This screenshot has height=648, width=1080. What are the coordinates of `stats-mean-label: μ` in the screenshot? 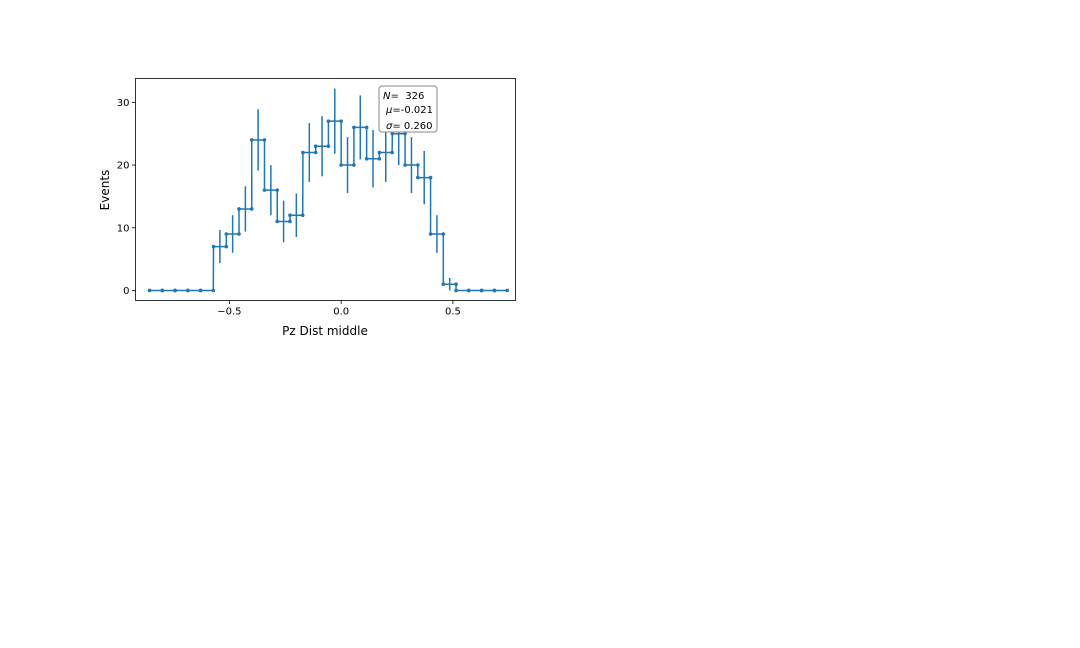 It's located at (388, 110).